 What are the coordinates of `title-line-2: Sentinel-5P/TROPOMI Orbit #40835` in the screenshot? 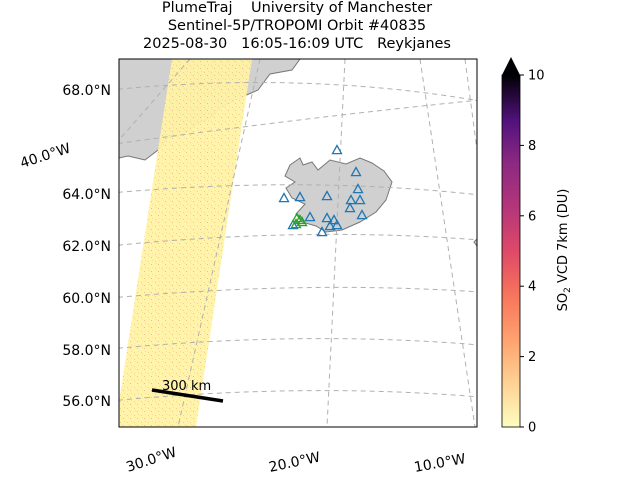 It's located at (297, 26).